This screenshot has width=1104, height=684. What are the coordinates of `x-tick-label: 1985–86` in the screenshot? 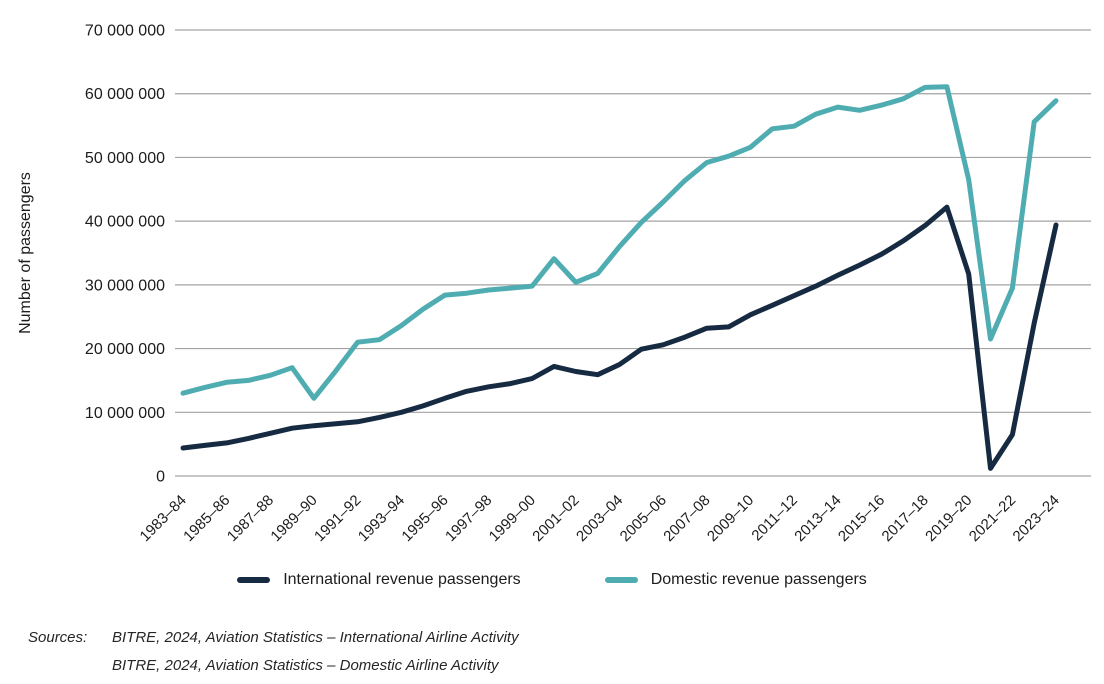 It's located at (206, 518).